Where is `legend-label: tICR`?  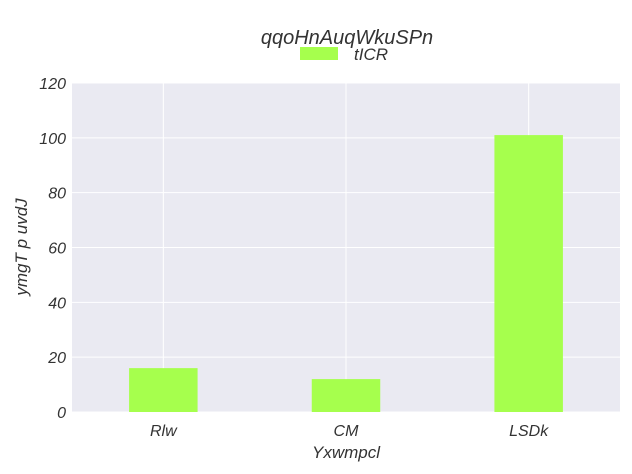
legend-label: tICR is located at coordinates (371, 54).